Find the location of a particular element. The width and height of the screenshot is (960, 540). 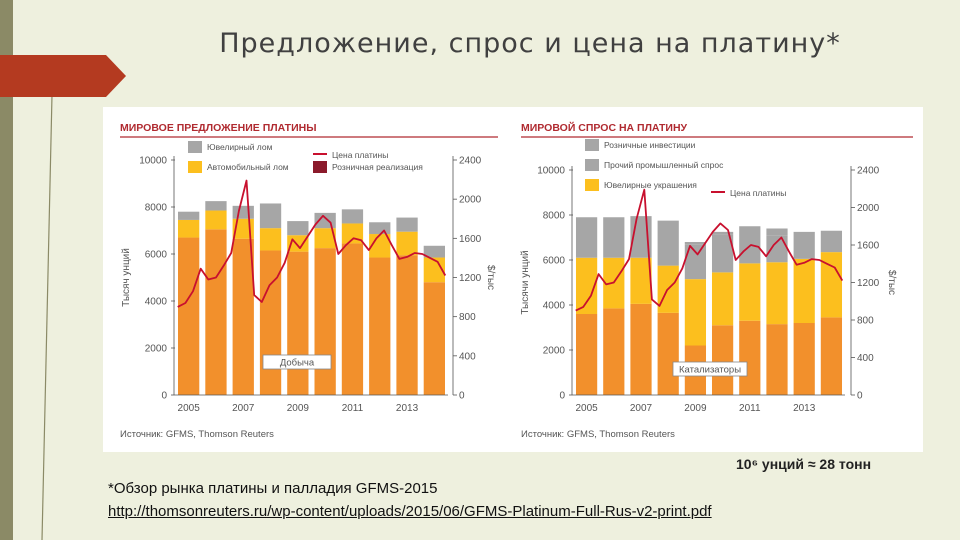

y2-tick-label: 1200 is located at coordinates (868, 283).